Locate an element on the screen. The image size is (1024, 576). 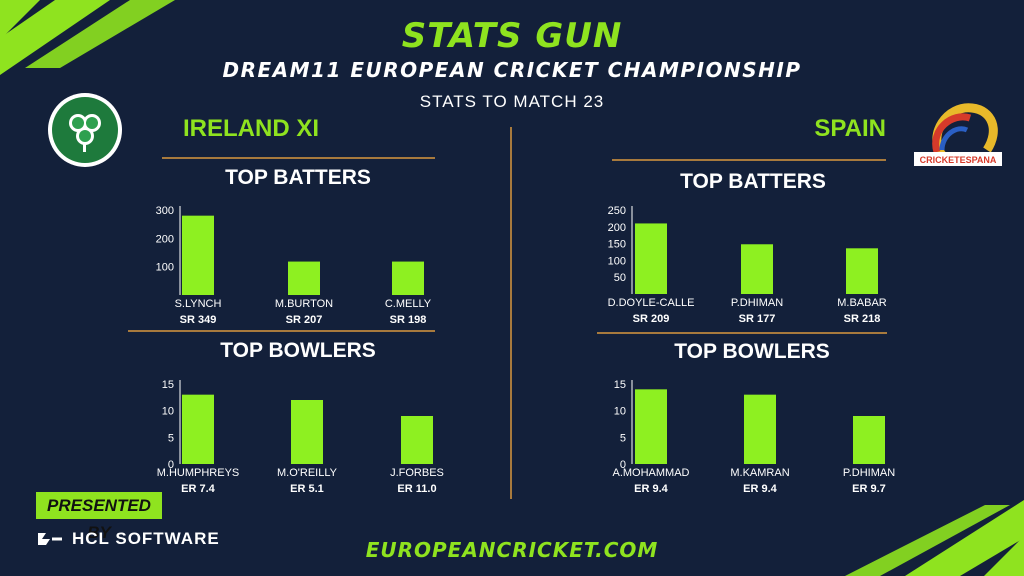
x-category-label: M.BURTON is located at coordinates (304, 304).